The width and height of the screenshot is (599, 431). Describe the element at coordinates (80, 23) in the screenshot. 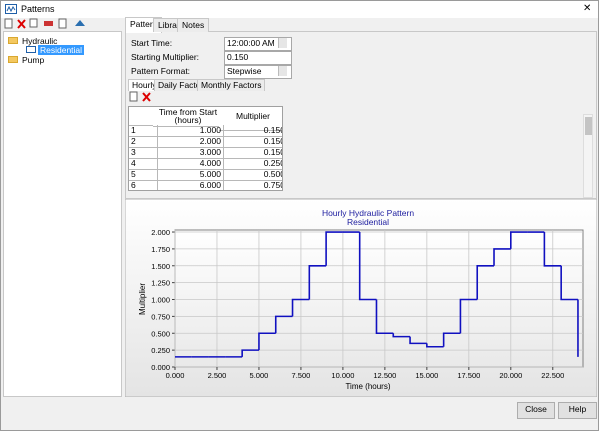

I see `import-icon` at that location.